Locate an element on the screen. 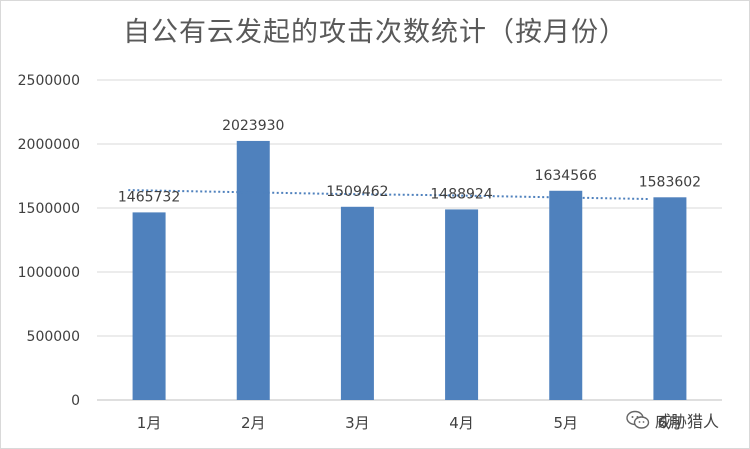  chart-title: 自公有云发起的攻击次数统计（按月份） is located at coordinates (375, 32).